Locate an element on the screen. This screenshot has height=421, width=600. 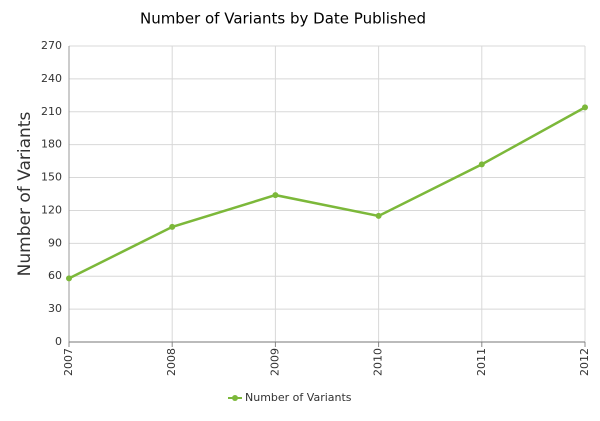
y-tick-label: 210 is located at coordinates (51, 111).